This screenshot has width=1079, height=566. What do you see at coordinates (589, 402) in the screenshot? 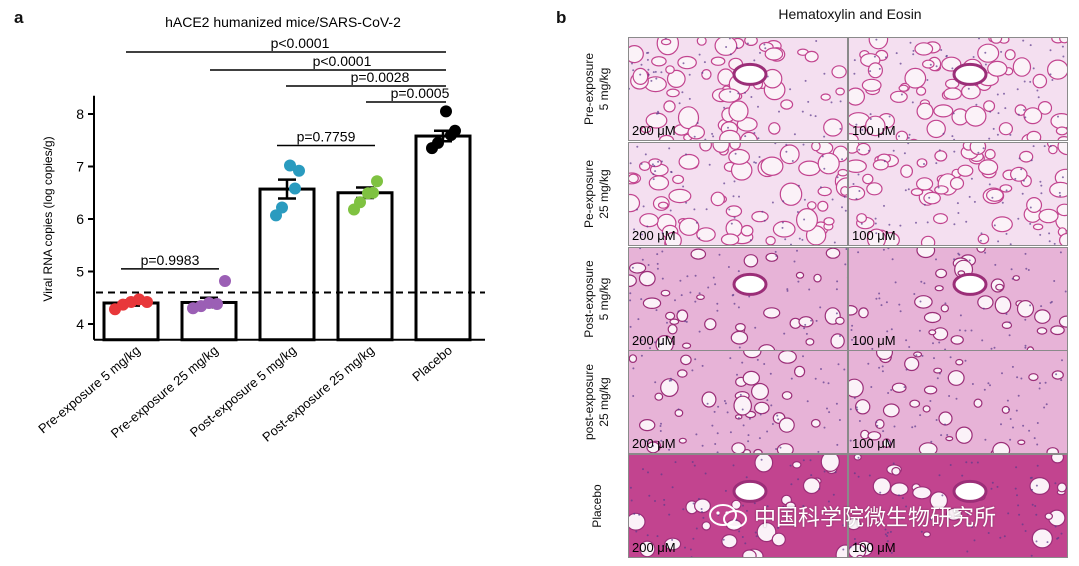
I see `row-label-line1: post-exposure` at bounding box center [589, 402].